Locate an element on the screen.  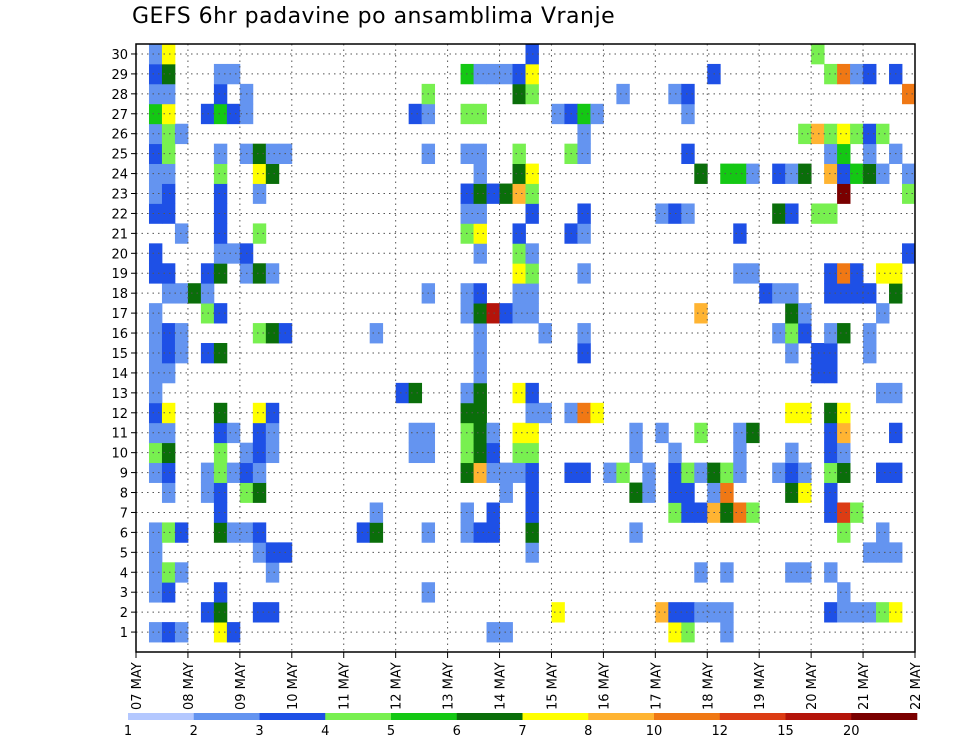
y-tick-label: 11 is located at coordinates (119, 434).